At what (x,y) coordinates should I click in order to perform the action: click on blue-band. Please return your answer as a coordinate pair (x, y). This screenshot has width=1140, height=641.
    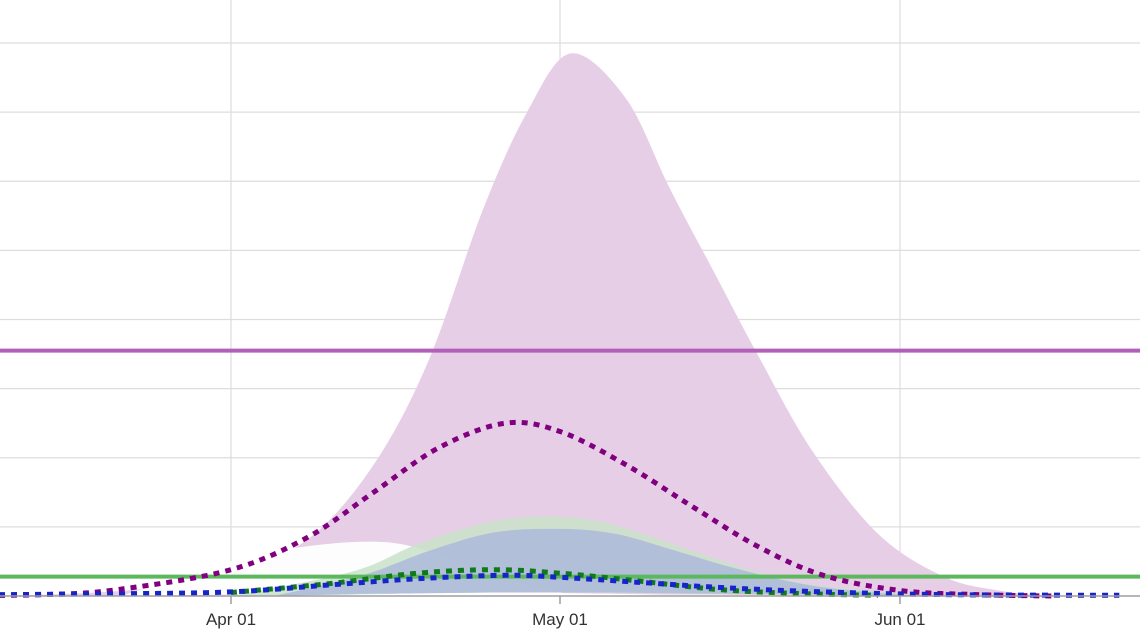
    Looking at the image, I should click on (609, 562).